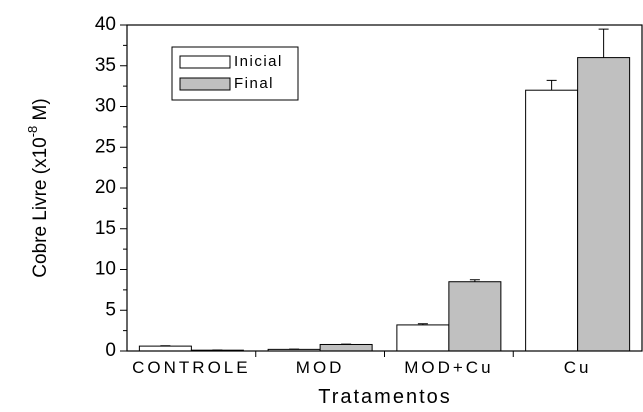  What do you see at coordinates (110, 309) in the screenshot?
I see `y-tick-label: 5` at bounding box center [110, 309].